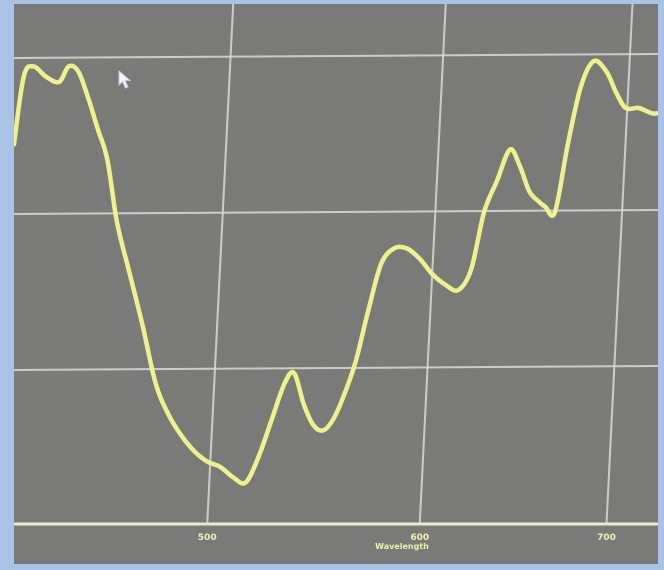 This screenshot has height=570, width=664. Describe the element at coordinates (419, 538) in the screenshot. I see `x-tick-label: 600` at that location.